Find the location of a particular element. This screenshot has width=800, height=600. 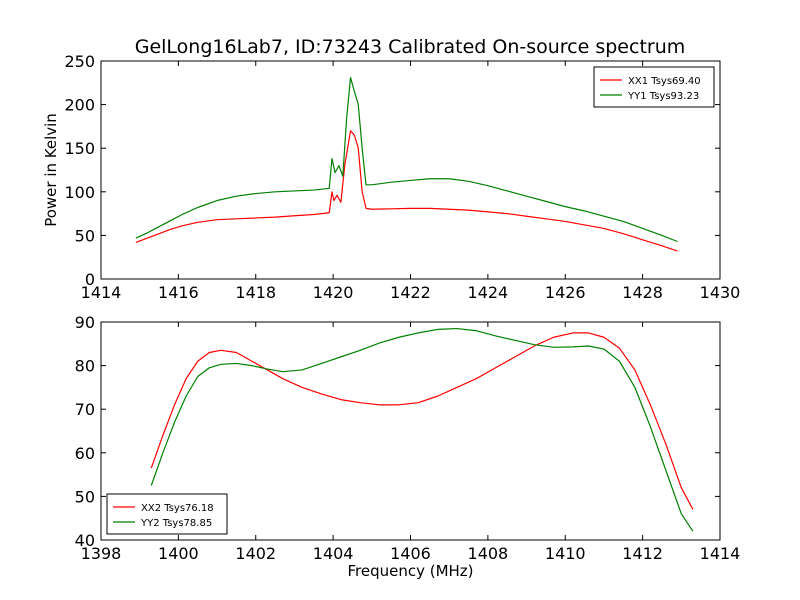

top-y-axis-label: Power in Kelvin is located at coordinates (51, 170).